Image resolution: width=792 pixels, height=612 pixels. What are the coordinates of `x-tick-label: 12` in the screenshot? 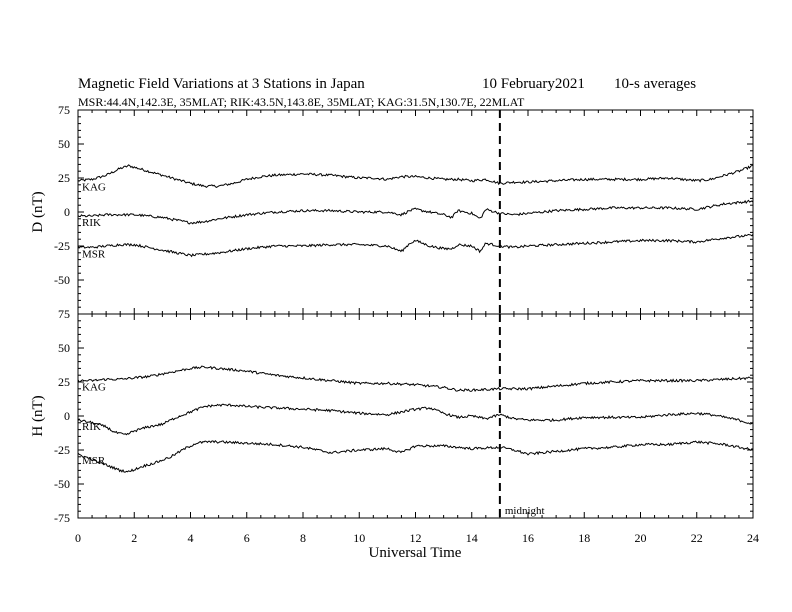 It's located at (416, 538).